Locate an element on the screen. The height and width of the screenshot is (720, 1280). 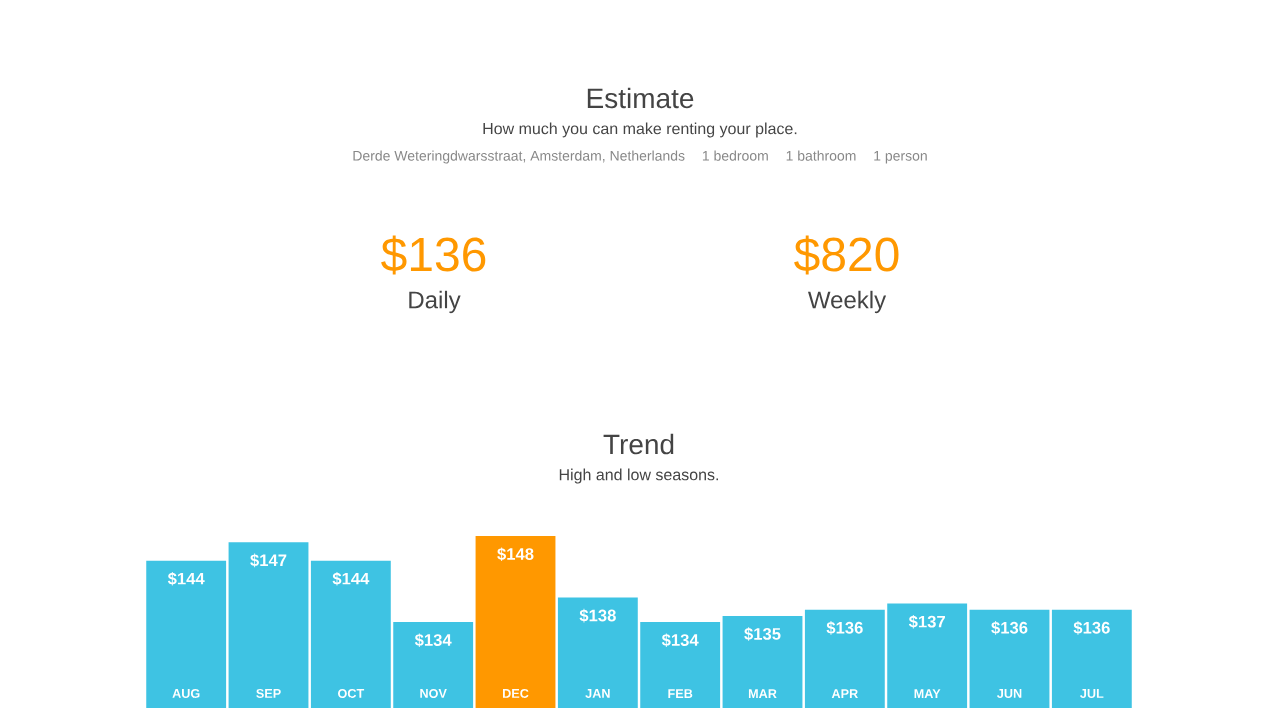
category-label: OCT is located at coordinates (351, 693).